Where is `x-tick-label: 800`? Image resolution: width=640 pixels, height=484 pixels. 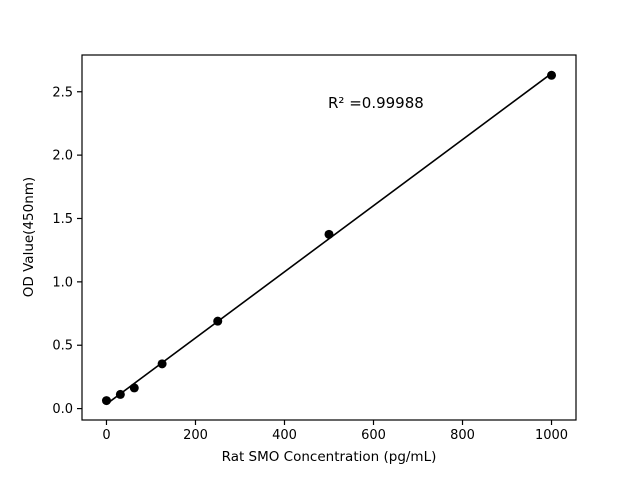 x-tick-label: 800 is located at coordinates (462, 435).